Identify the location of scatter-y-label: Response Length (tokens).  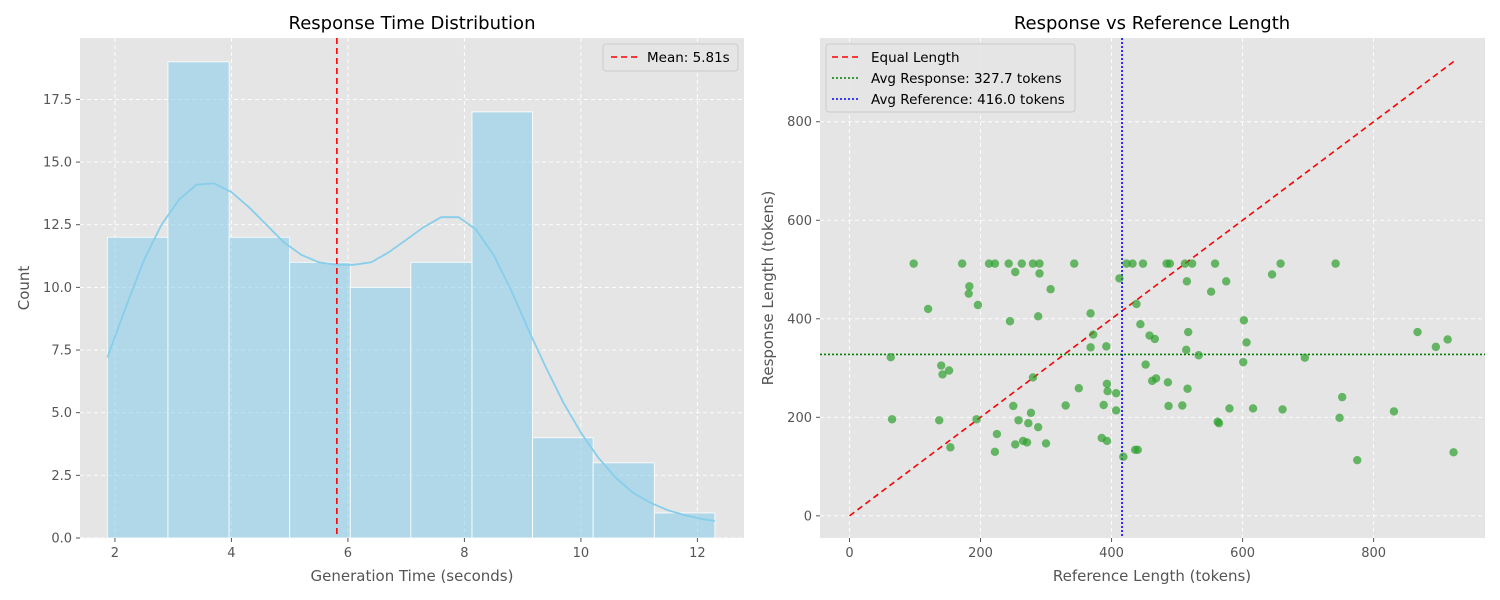
(768, 288).